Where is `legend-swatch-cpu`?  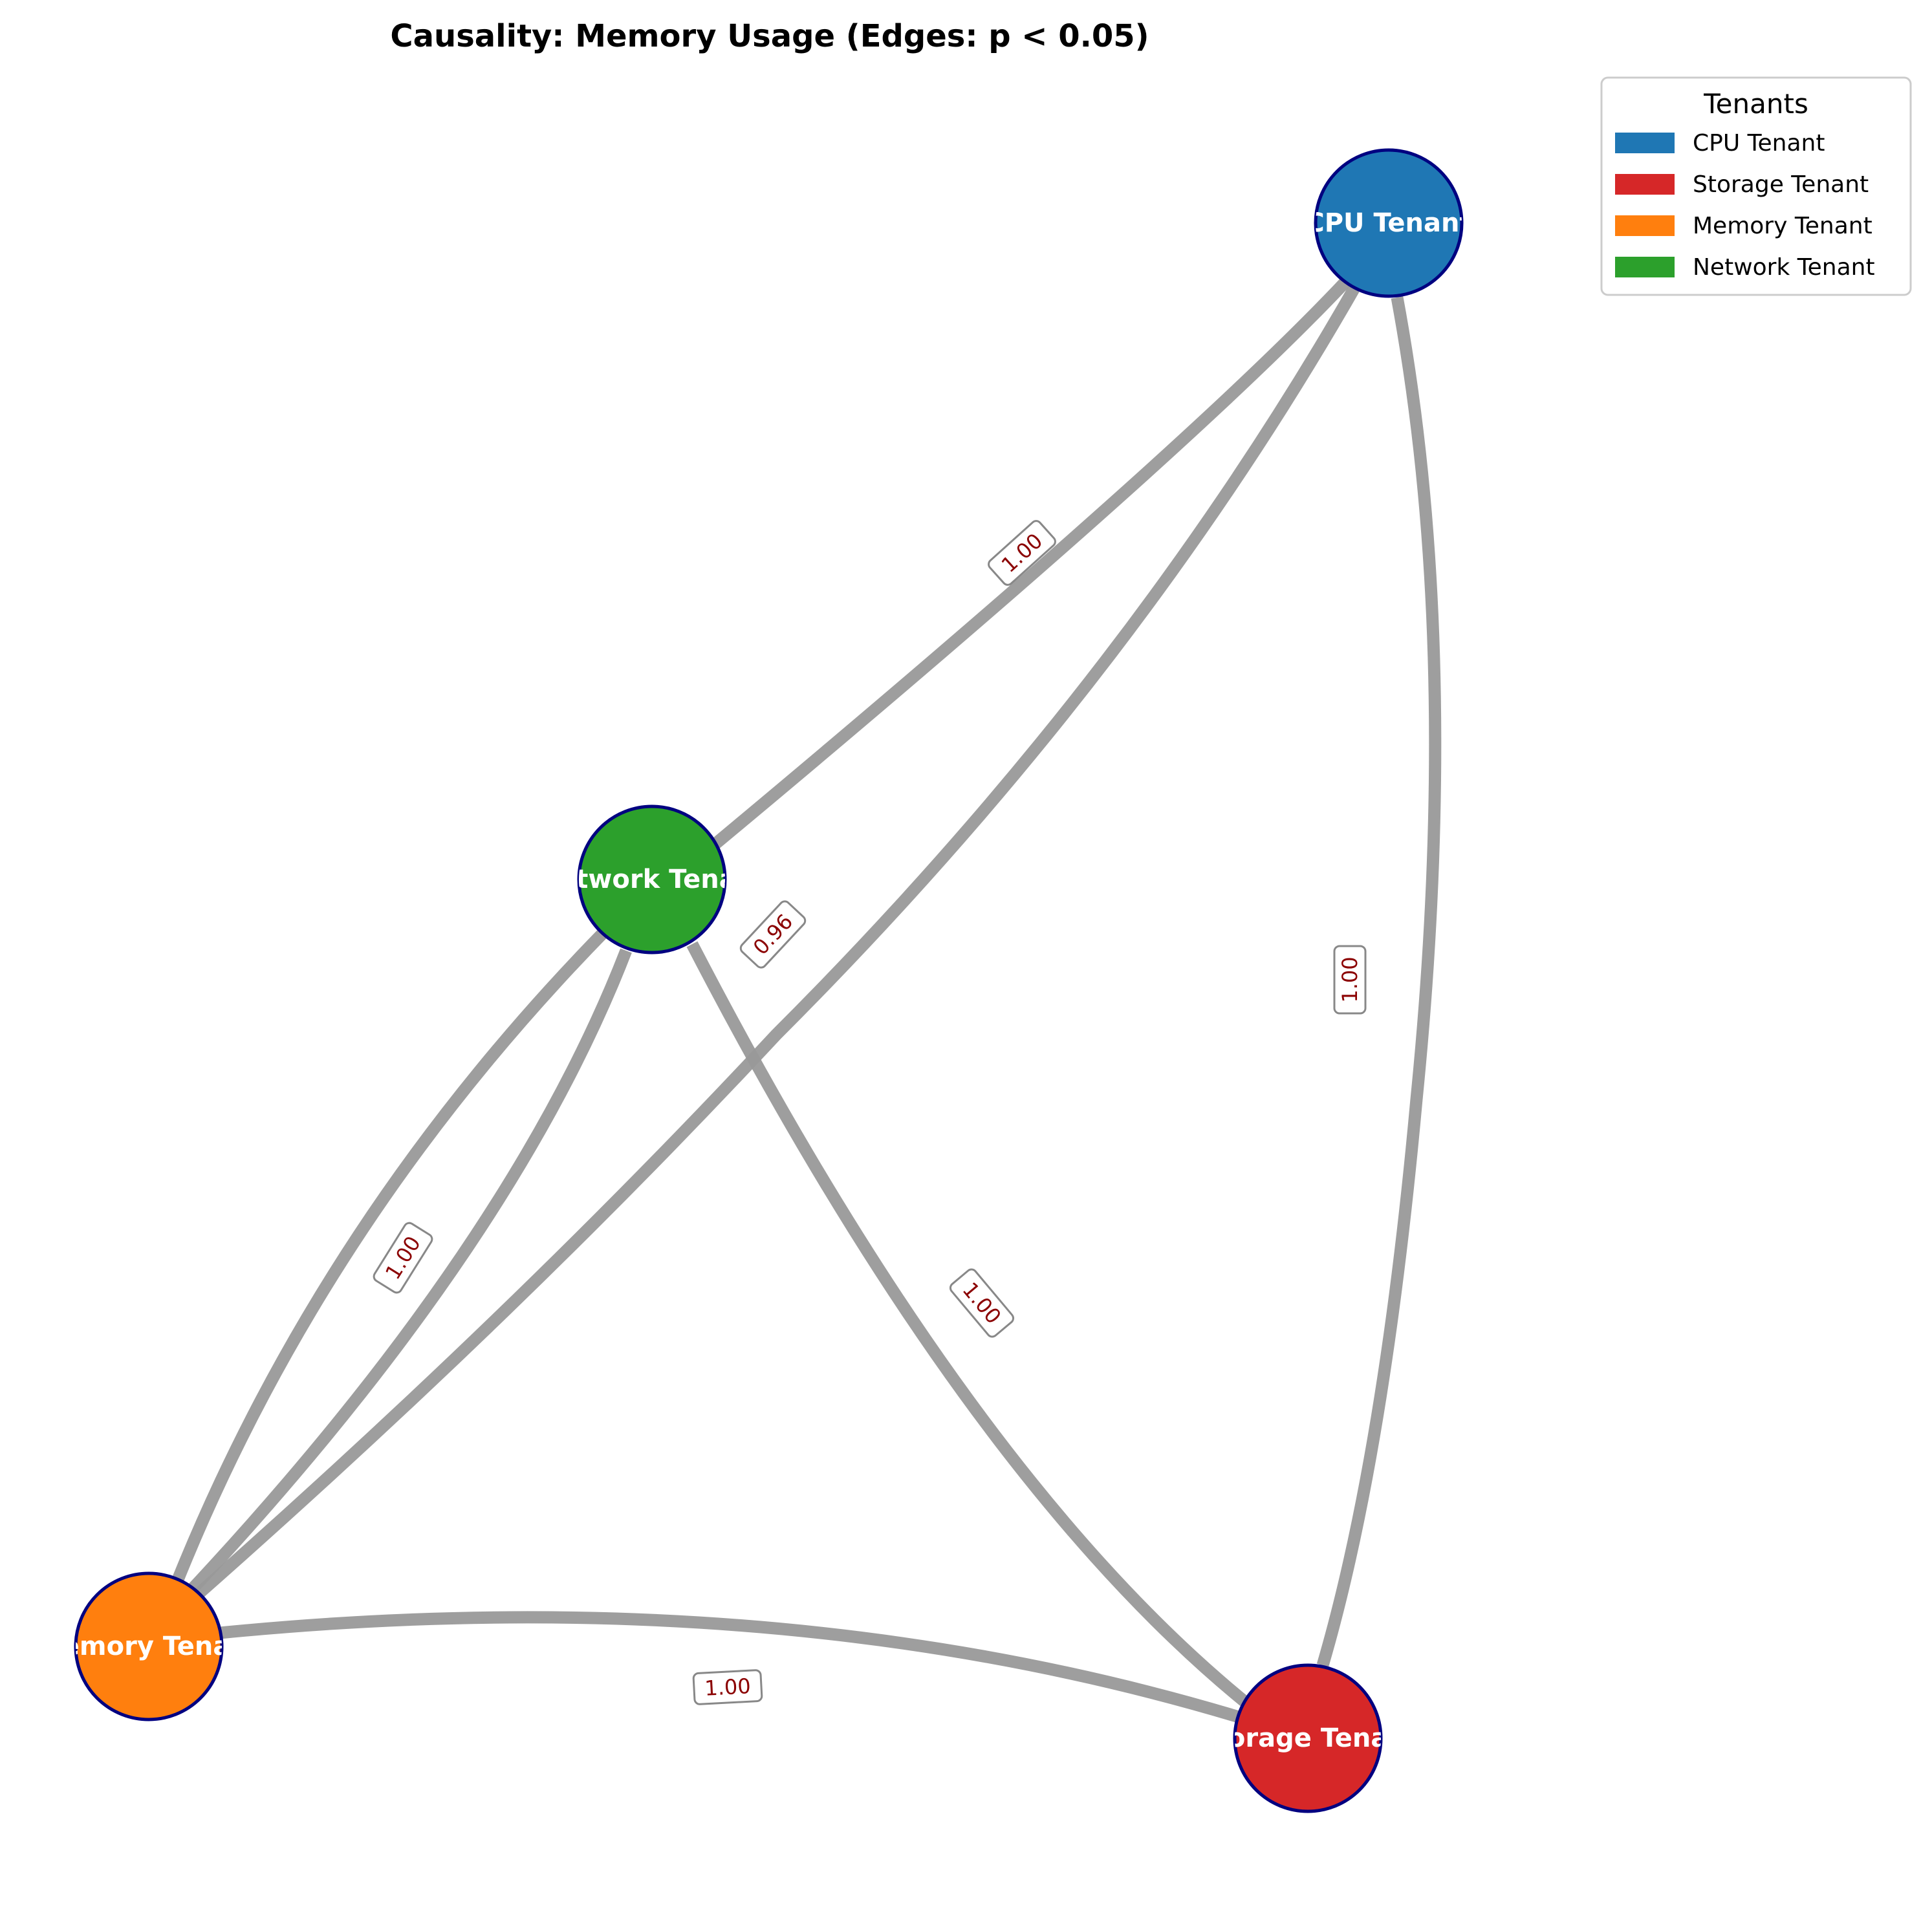
legend-swatch-cpu is located at coordinates (1645, 143).